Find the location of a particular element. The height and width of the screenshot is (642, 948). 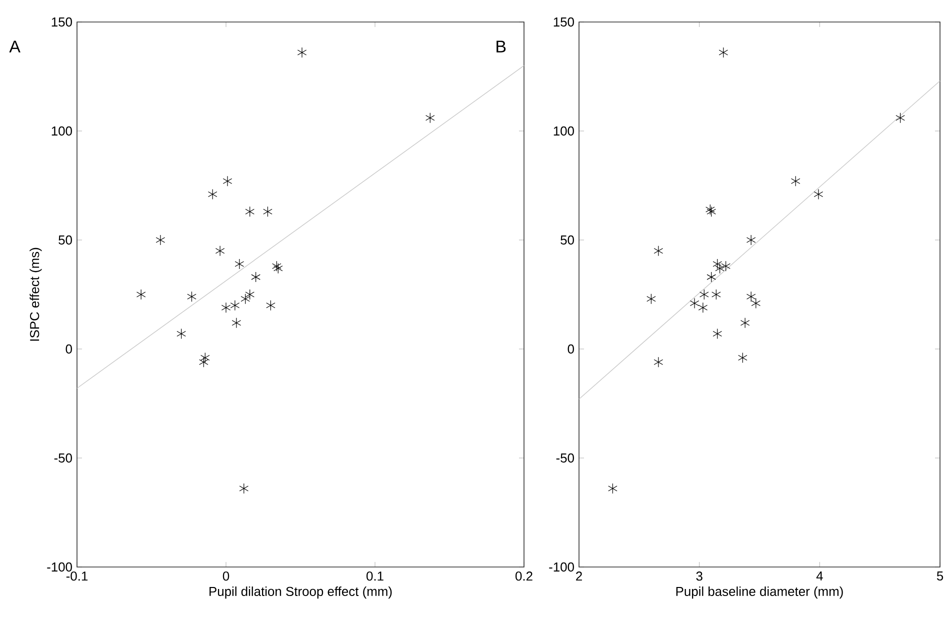

x-tick-label: 3 is located at coordinates (699, 576).